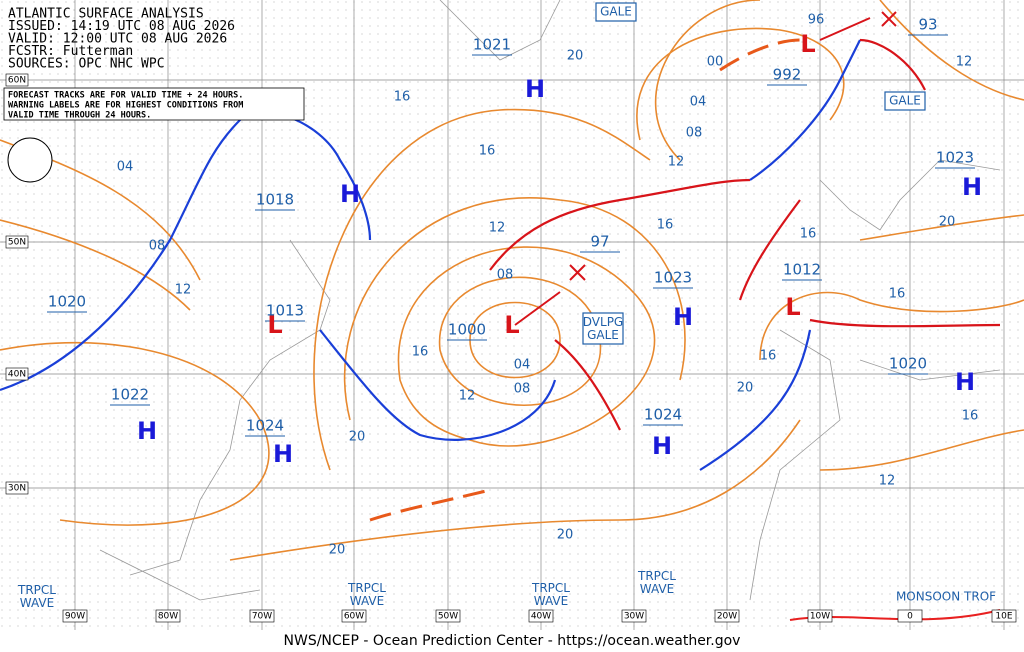 The width and height of the screenshot is (1024, 652). Describe the element at coordinates (816, 20) in the screenshot. I see `isobar-label: 96` at that location.